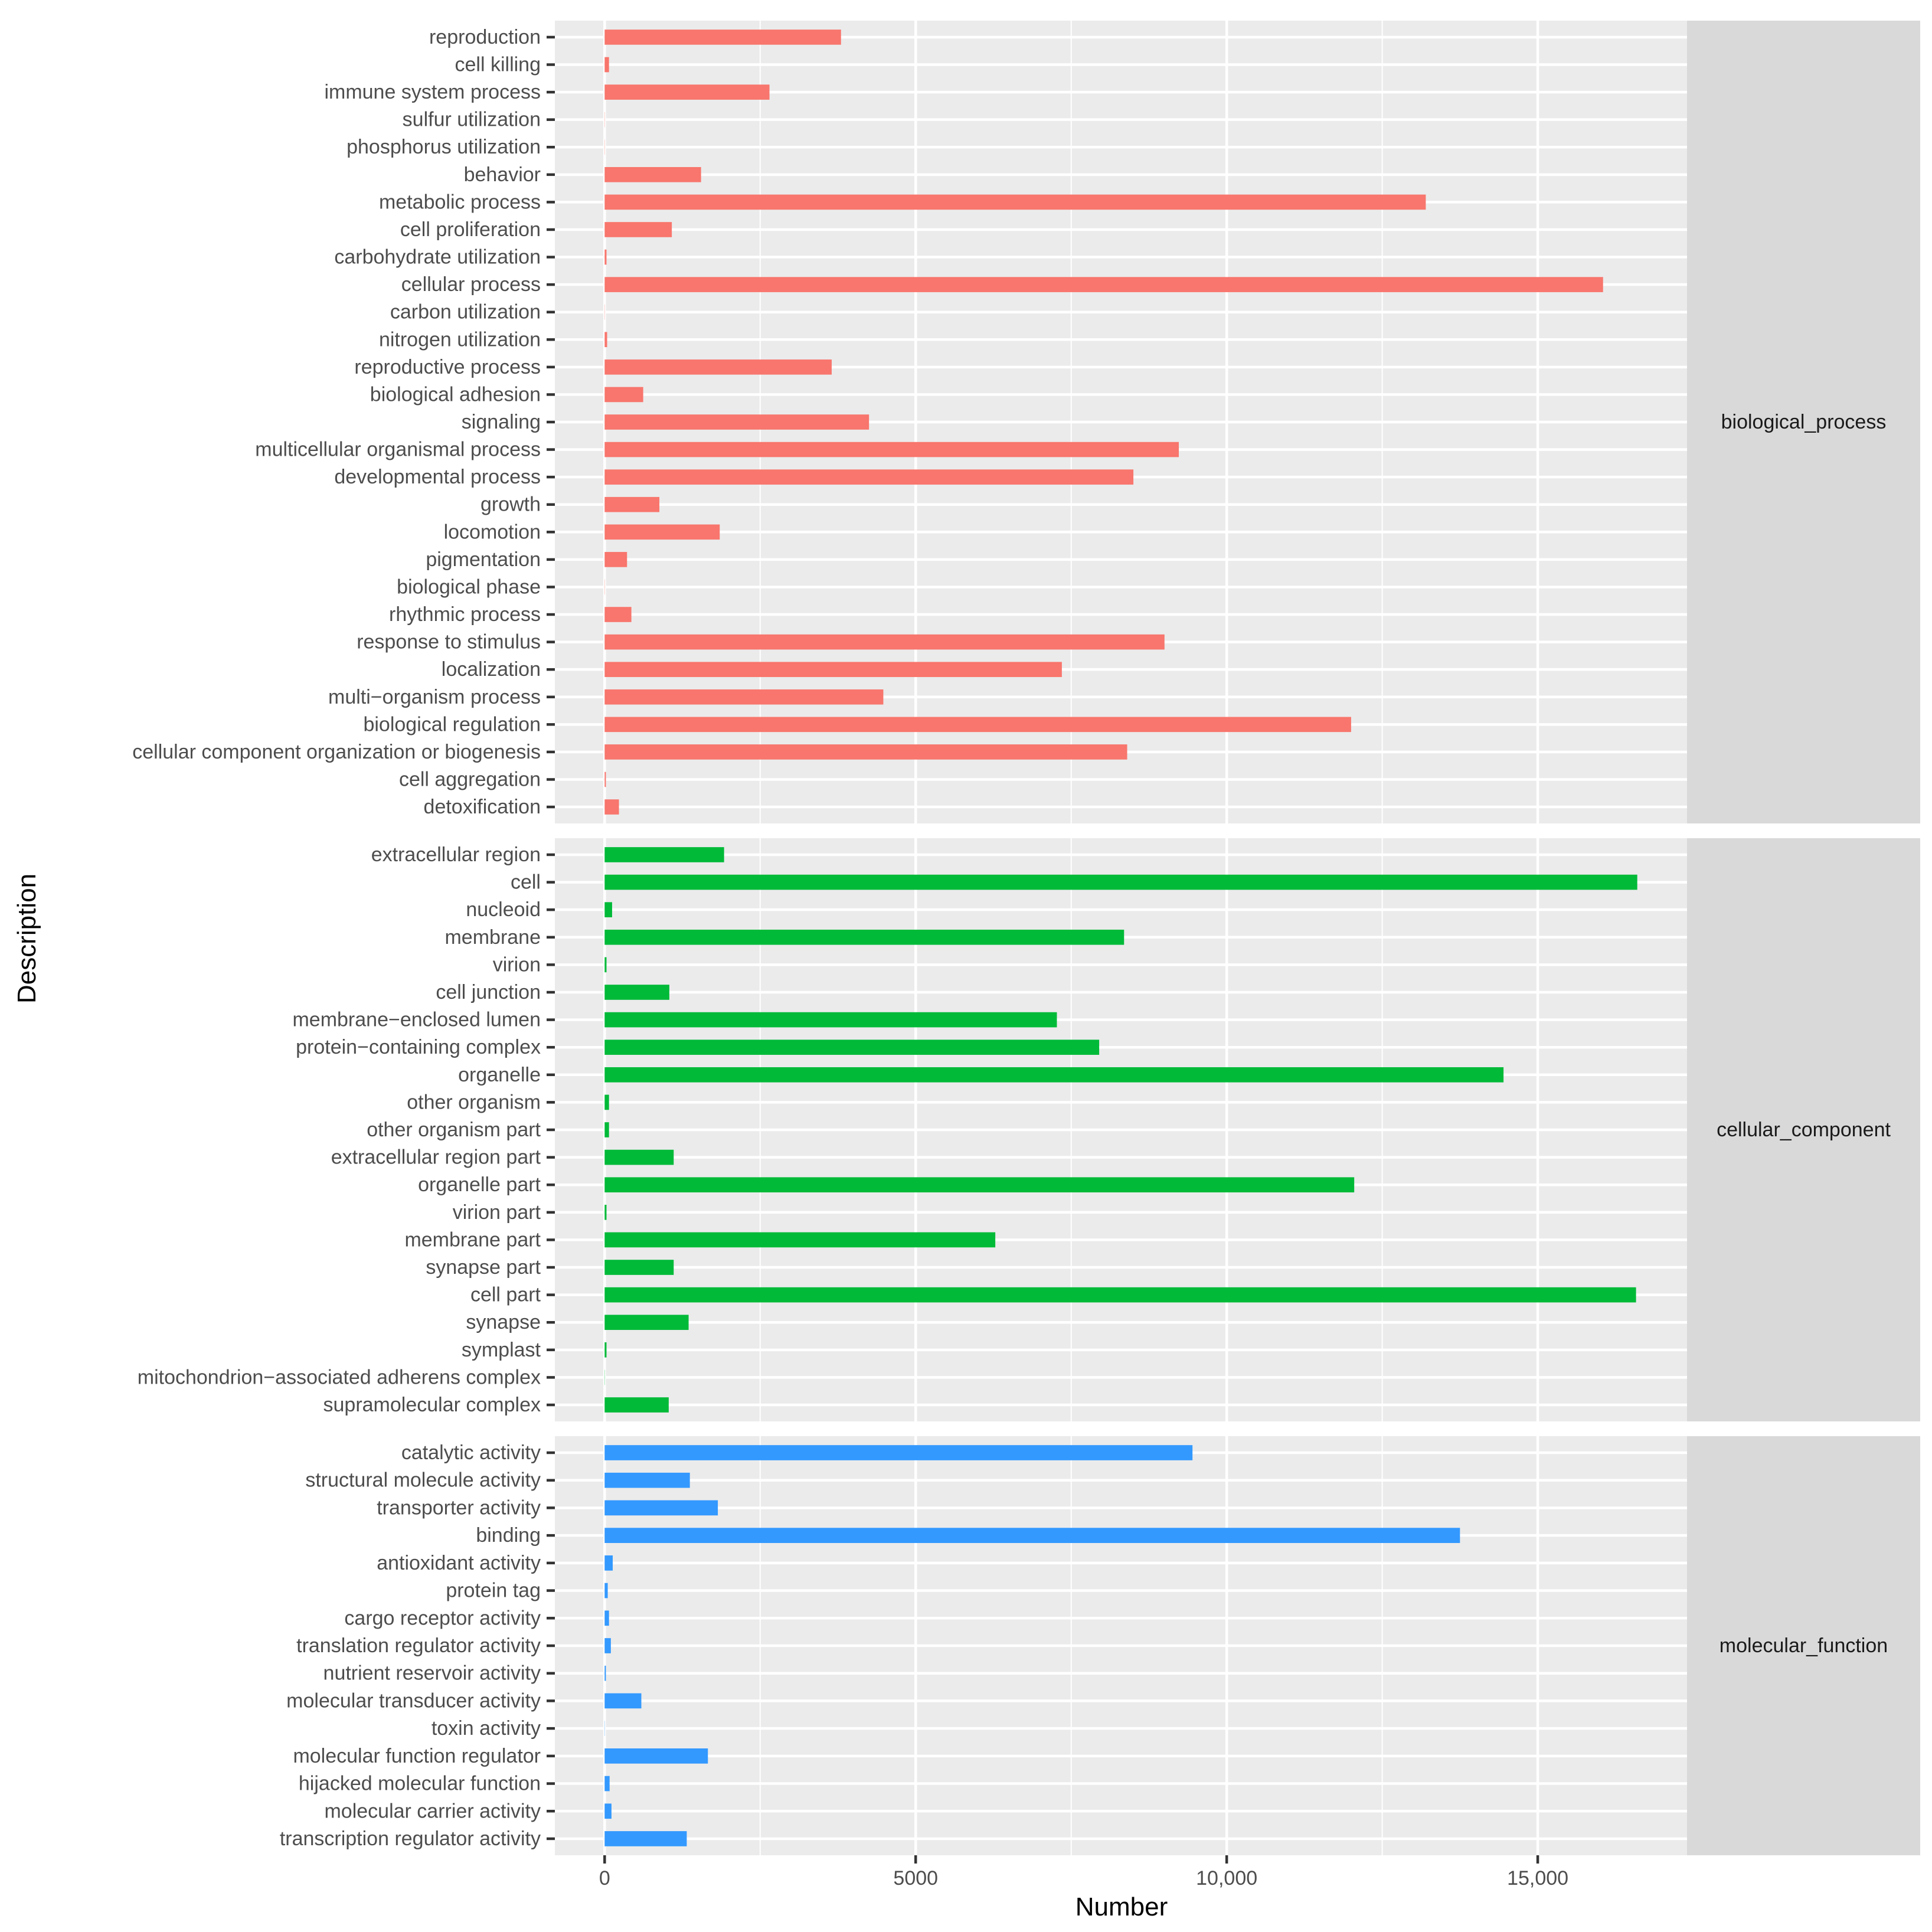 Image resolution: width=1932 pixels, height=1932 pixels. What do you see at coordinates (639, 1267) in the screenshot?
I see `bar-synapse-part` at bounding box center [639, 1267].